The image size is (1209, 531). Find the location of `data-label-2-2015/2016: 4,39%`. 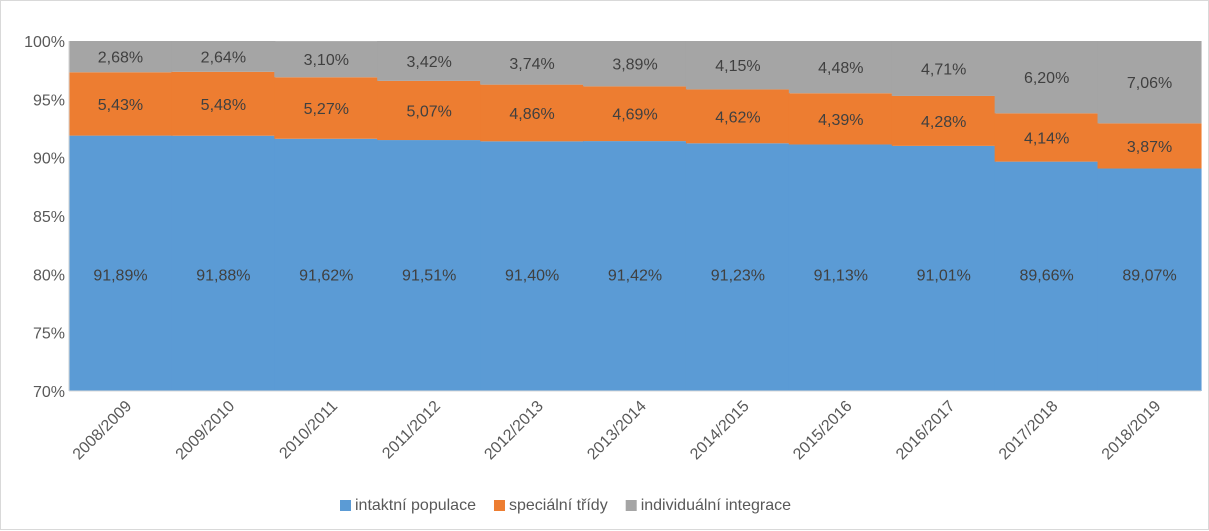

data-label-2-2015/2016: 4,39% is located at coordinates (840, 120).